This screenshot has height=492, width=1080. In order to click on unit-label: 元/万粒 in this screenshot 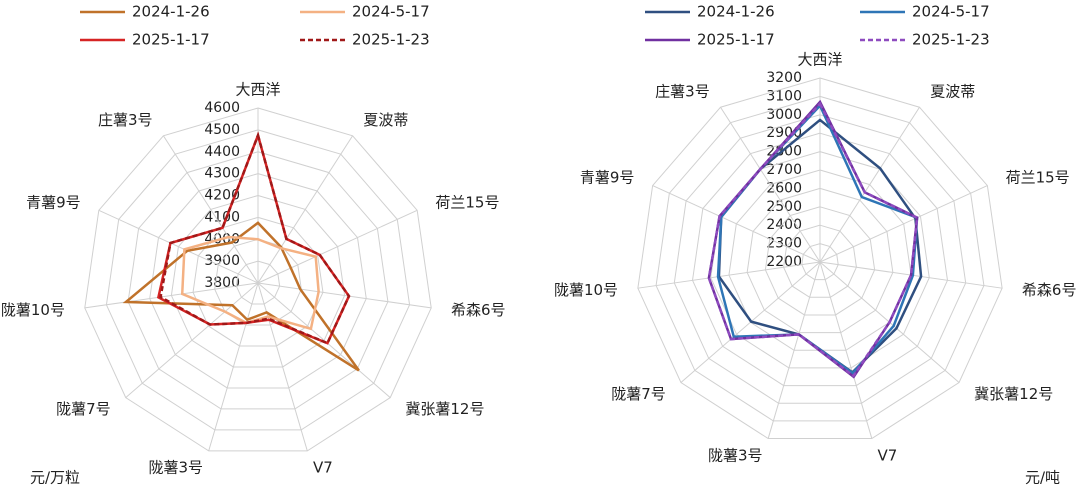, I will do `click(55, 478)`.